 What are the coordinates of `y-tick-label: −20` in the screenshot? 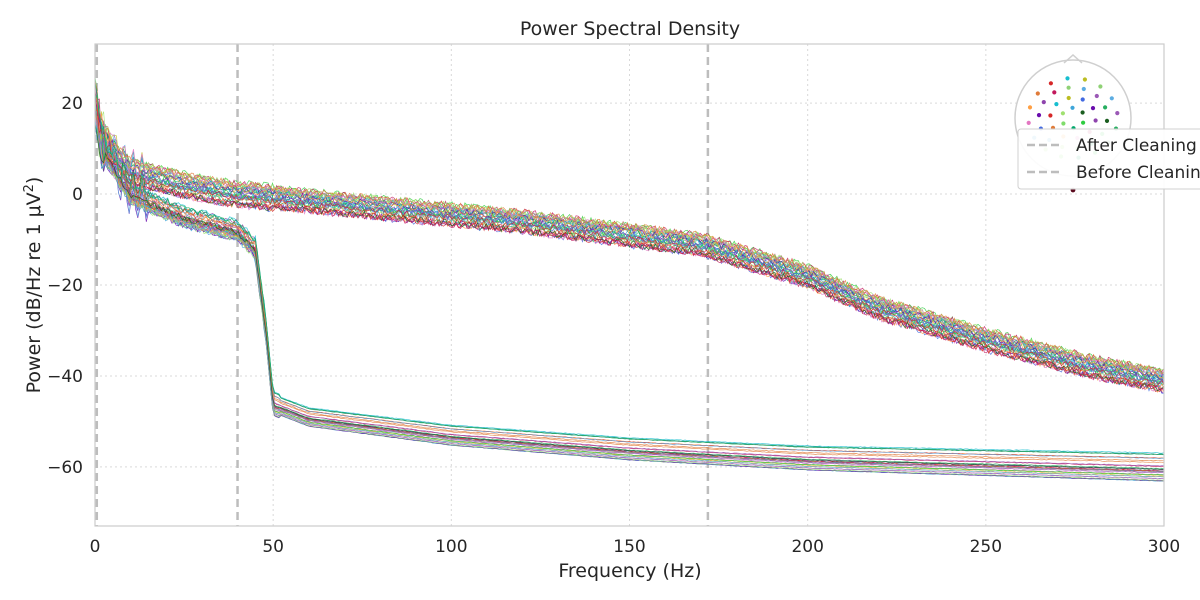 It's located at (65, 286).